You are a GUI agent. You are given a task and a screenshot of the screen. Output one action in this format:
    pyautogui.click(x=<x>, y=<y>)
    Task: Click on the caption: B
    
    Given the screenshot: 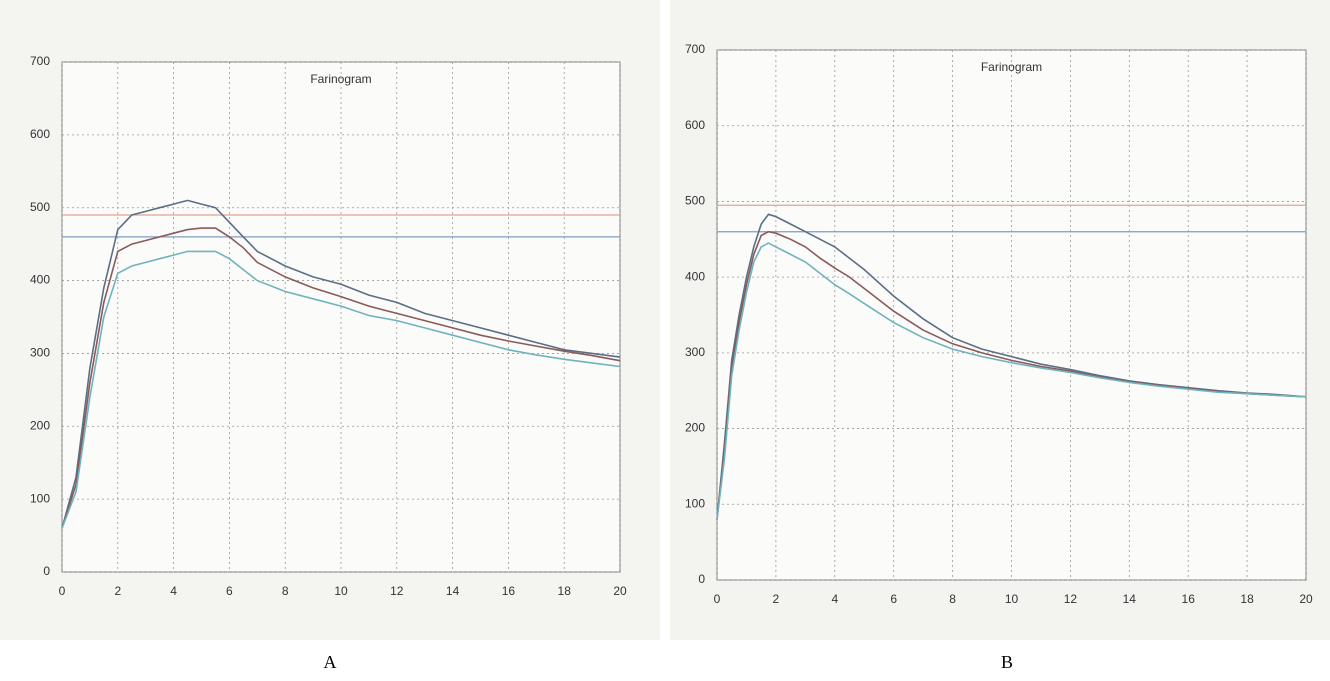 What is the action you would take?
    pyautogui.click(x=1007, y=662)
    